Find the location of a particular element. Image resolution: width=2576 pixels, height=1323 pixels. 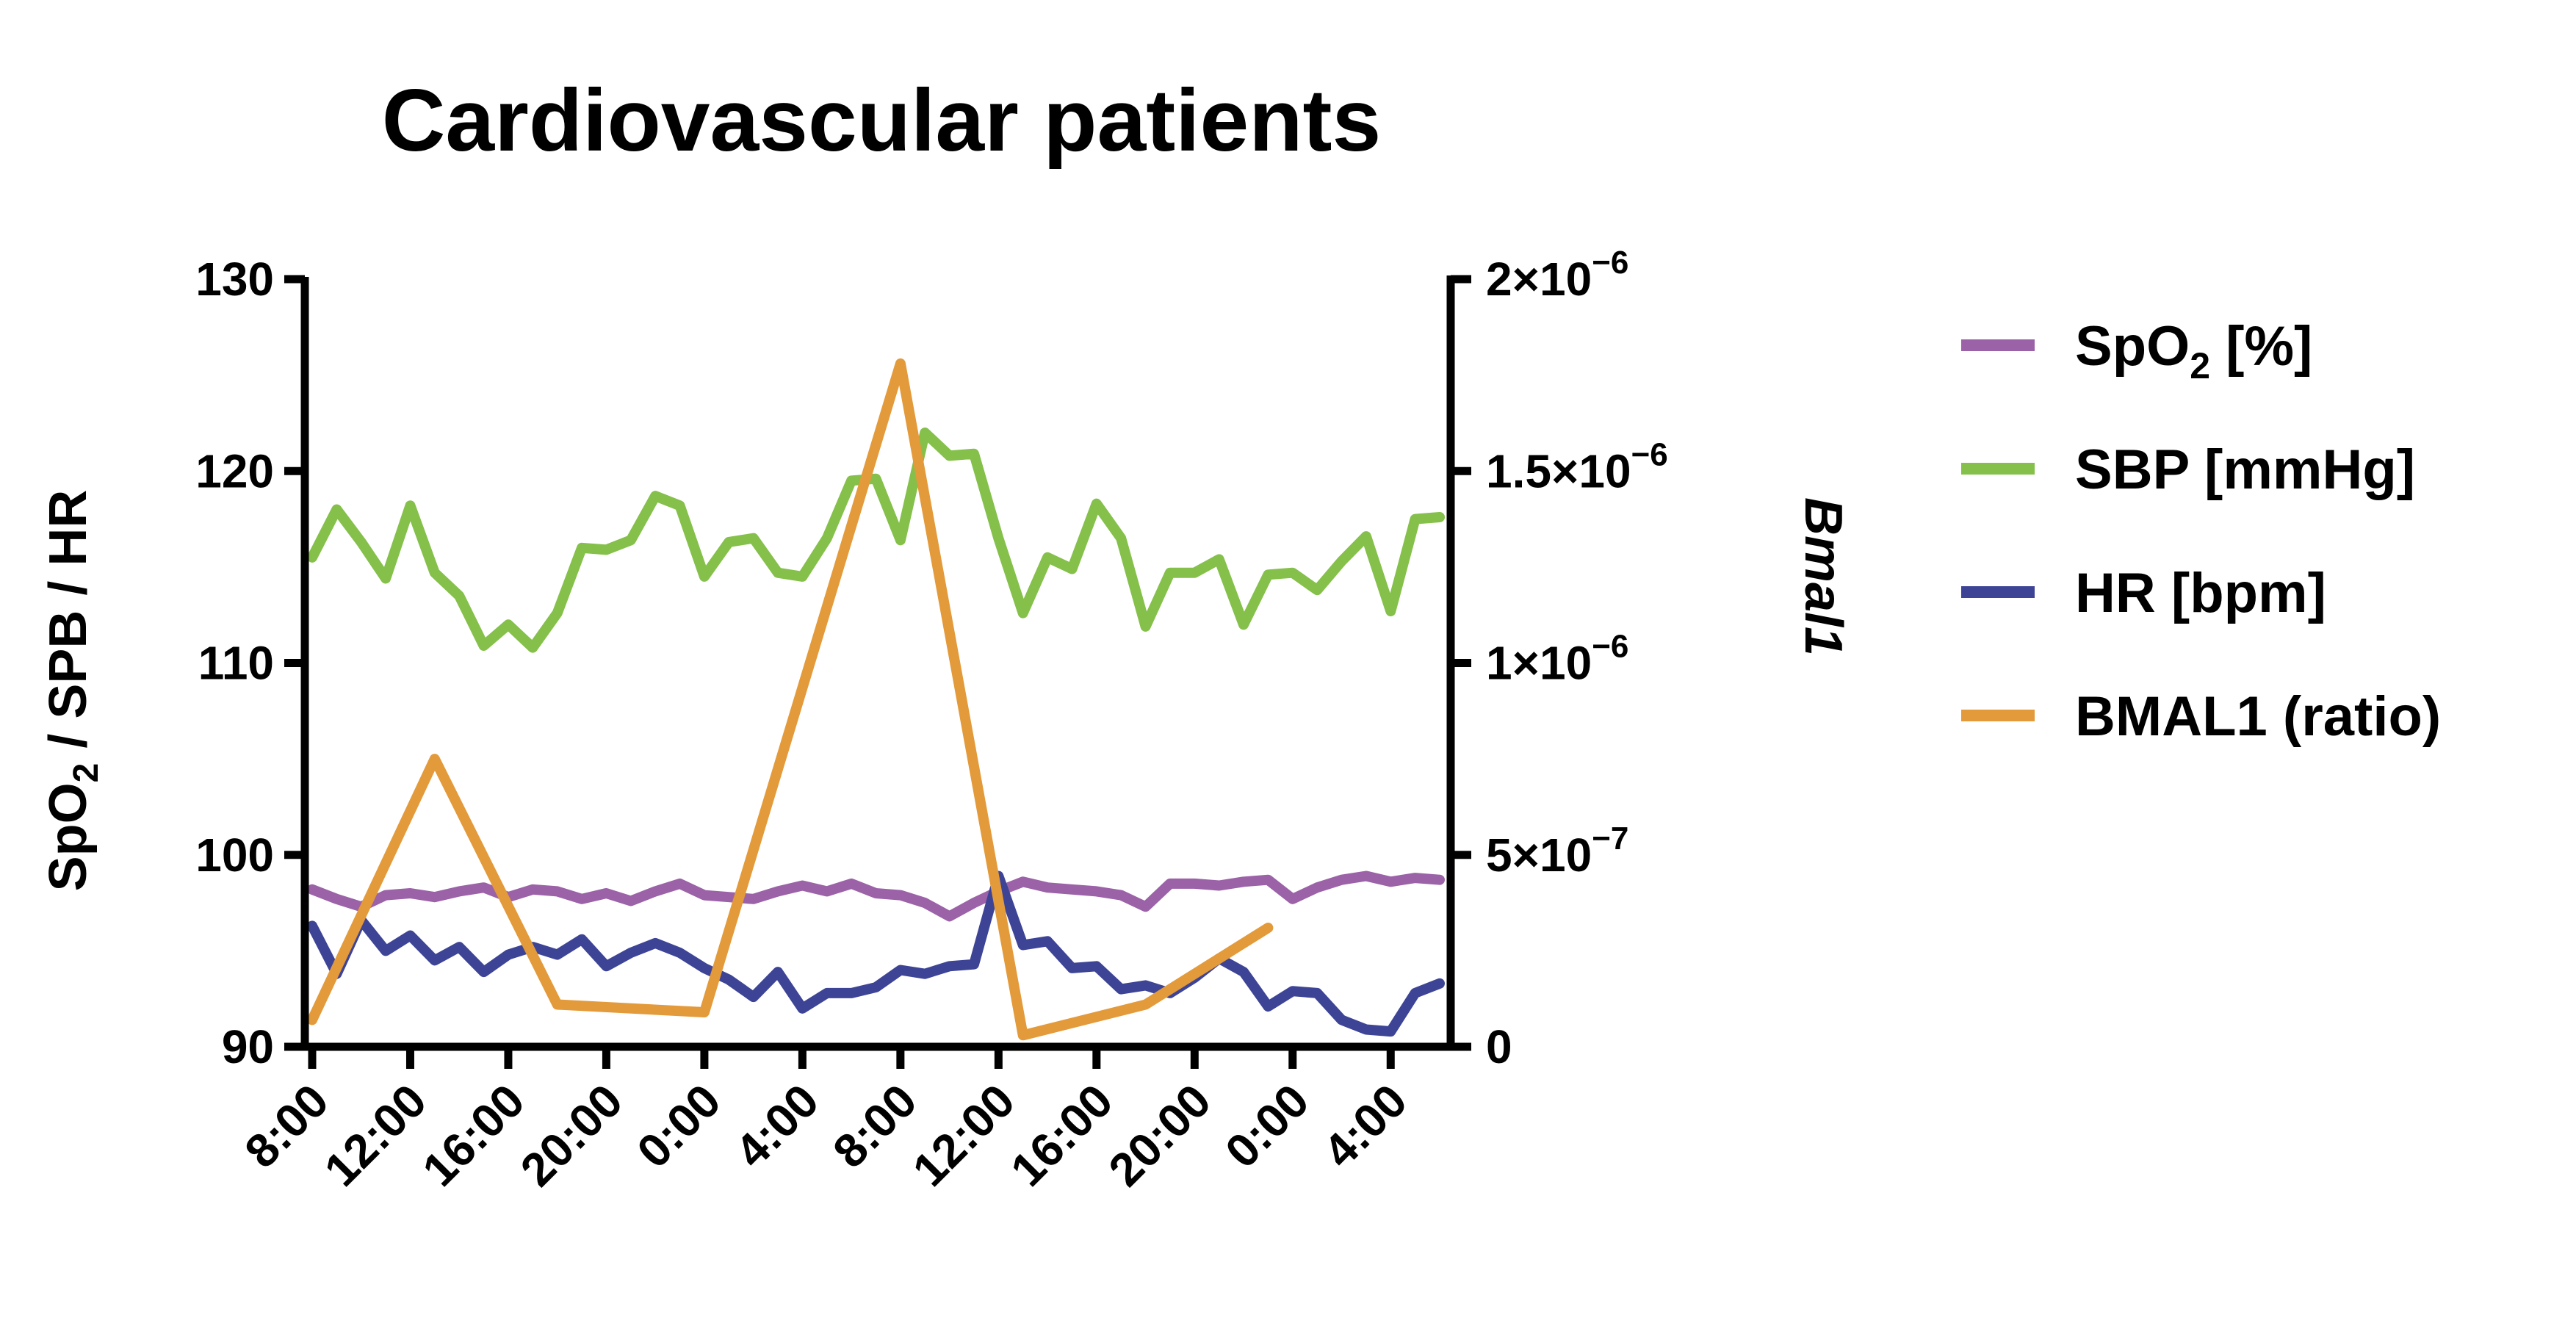

y2-tick-label: 1.5×10⁻⁶ is located at coordinates (1577, 466).